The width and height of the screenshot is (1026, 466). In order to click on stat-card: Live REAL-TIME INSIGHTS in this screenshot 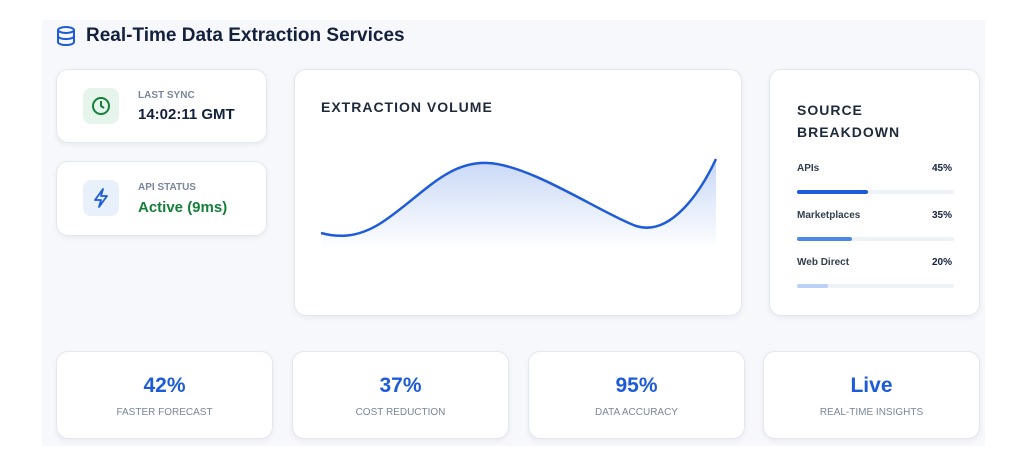, I will do `click(871, 395)`.